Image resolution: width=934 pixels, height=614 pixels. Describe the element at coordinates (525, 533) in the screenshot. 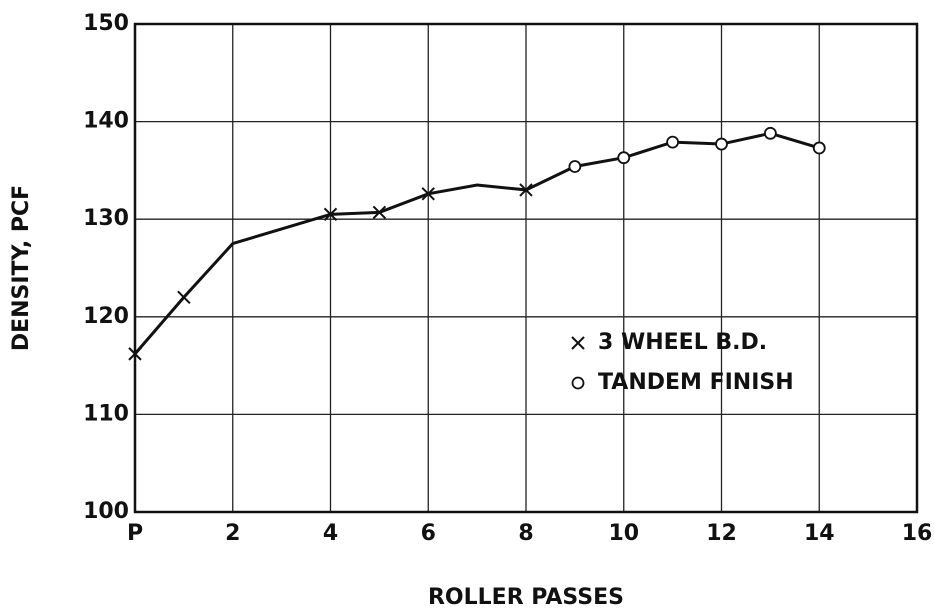

I see `x-tick-label: 8` at that location.